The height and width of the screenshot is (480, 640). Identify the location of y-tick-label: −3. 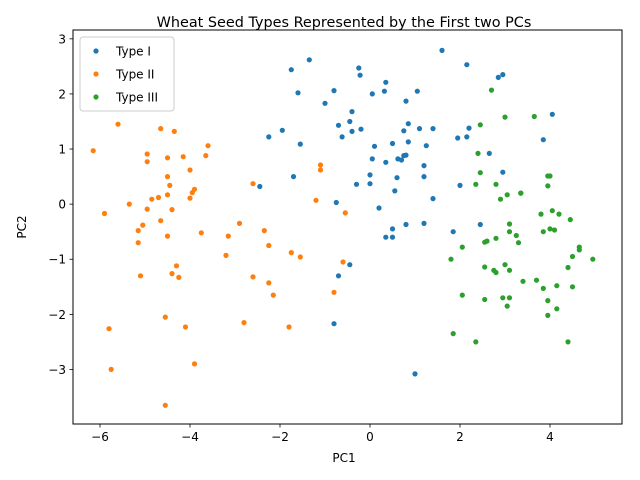
(57, 370).